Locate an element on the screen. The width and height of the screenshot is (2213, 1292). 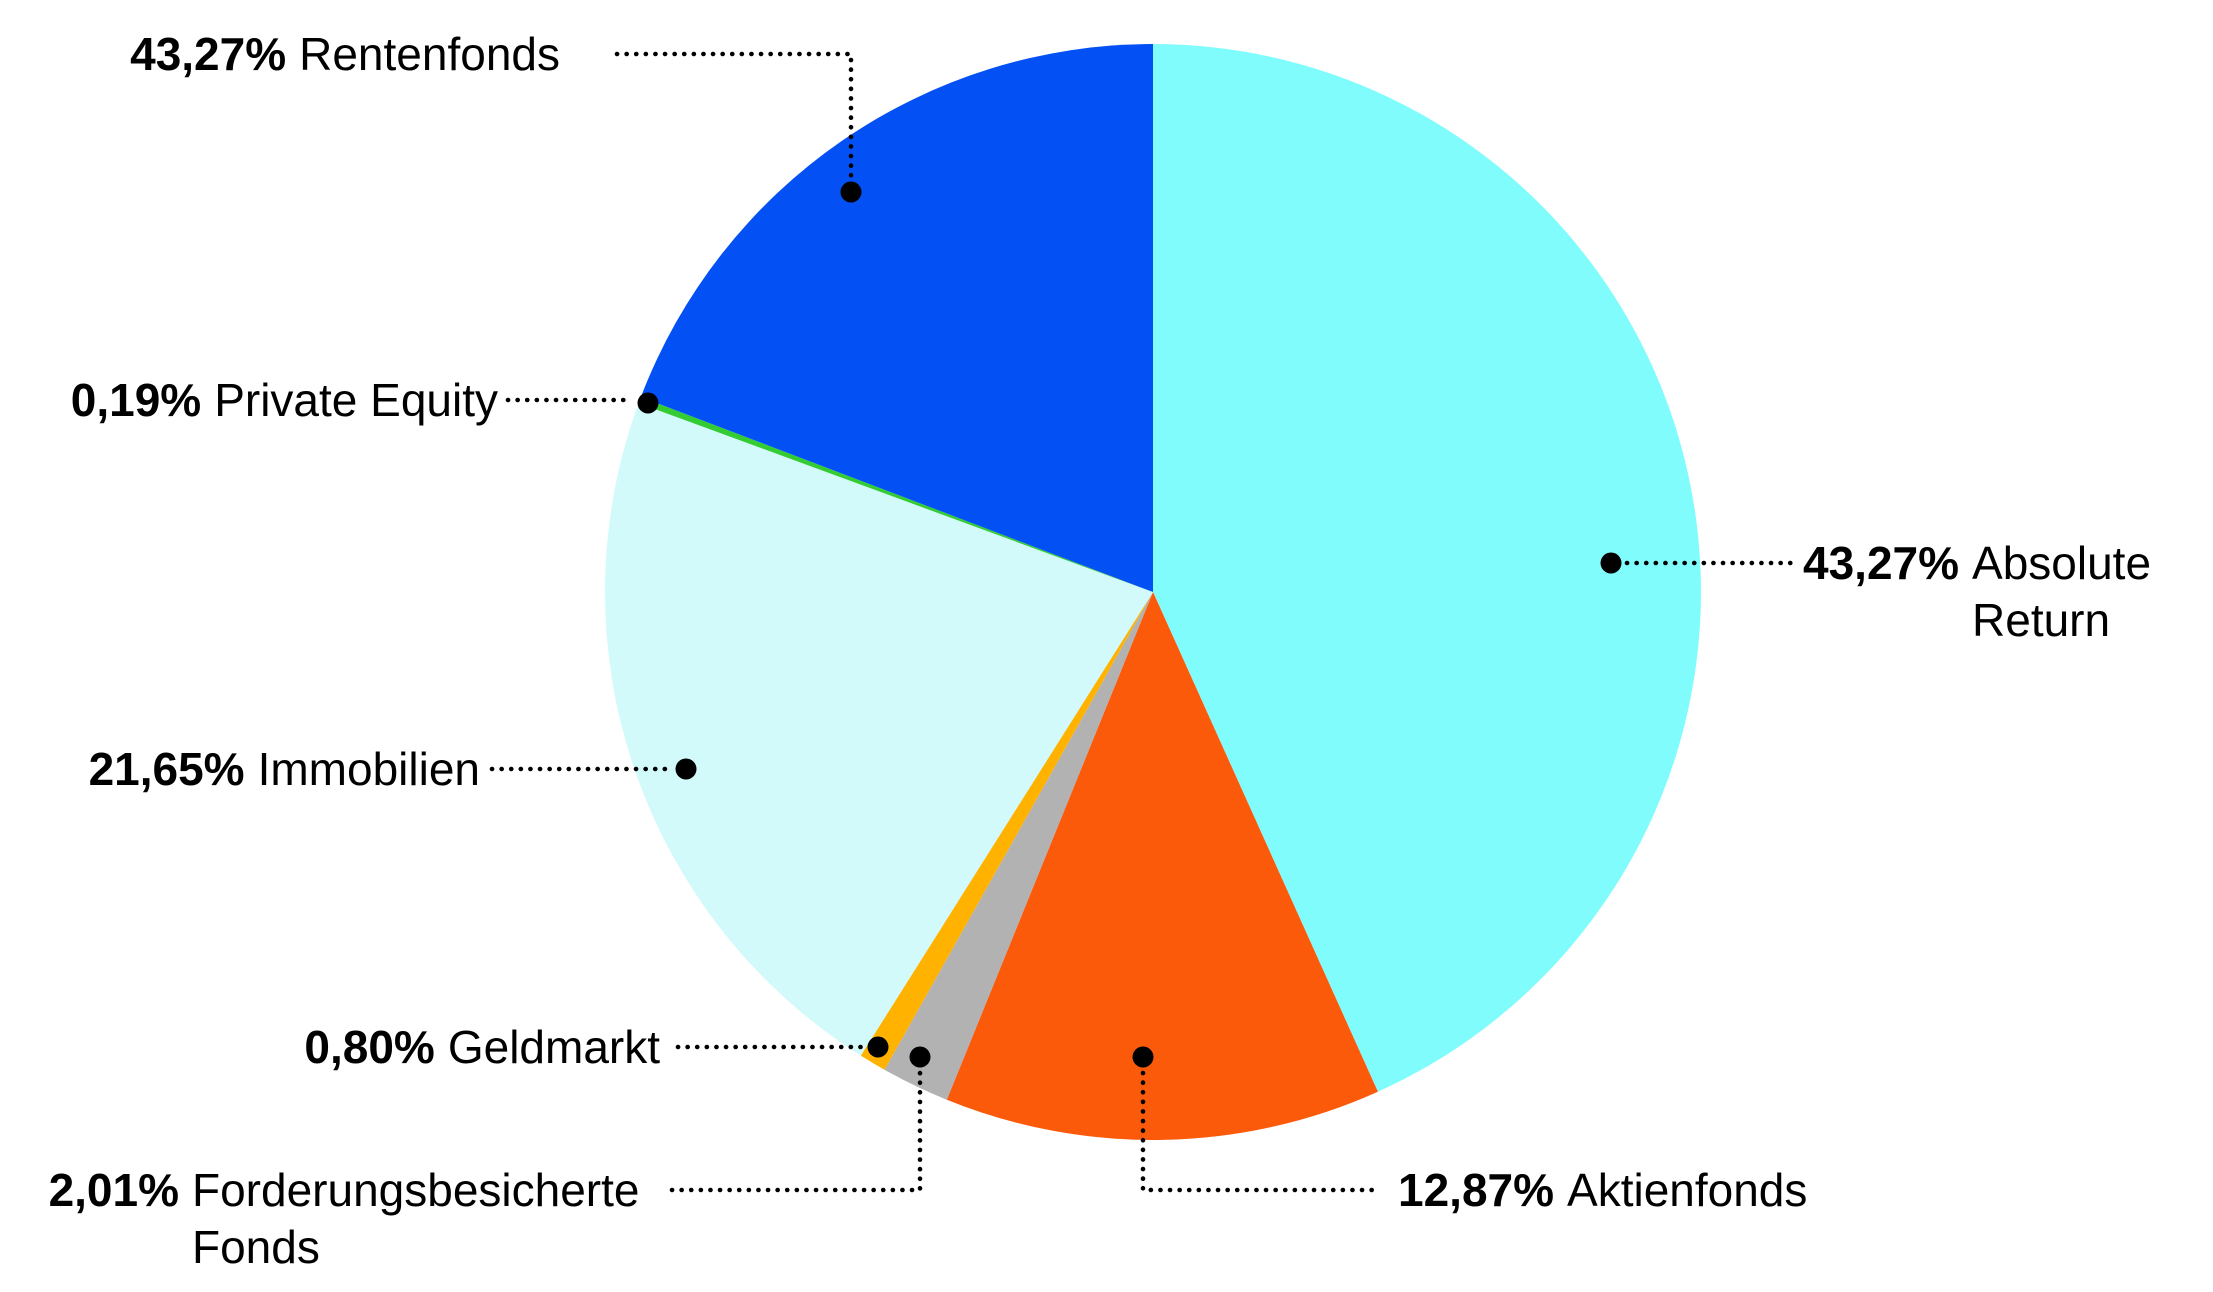
pct-value: 12,87% is located at coordinates (1476, 1190).